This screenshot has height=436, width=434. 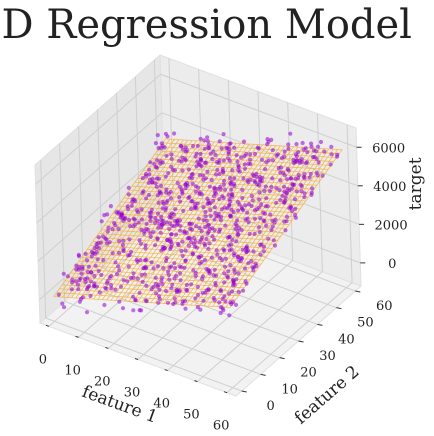 I want to click on z-tick-label: 2000, so click(x=391, y=225).